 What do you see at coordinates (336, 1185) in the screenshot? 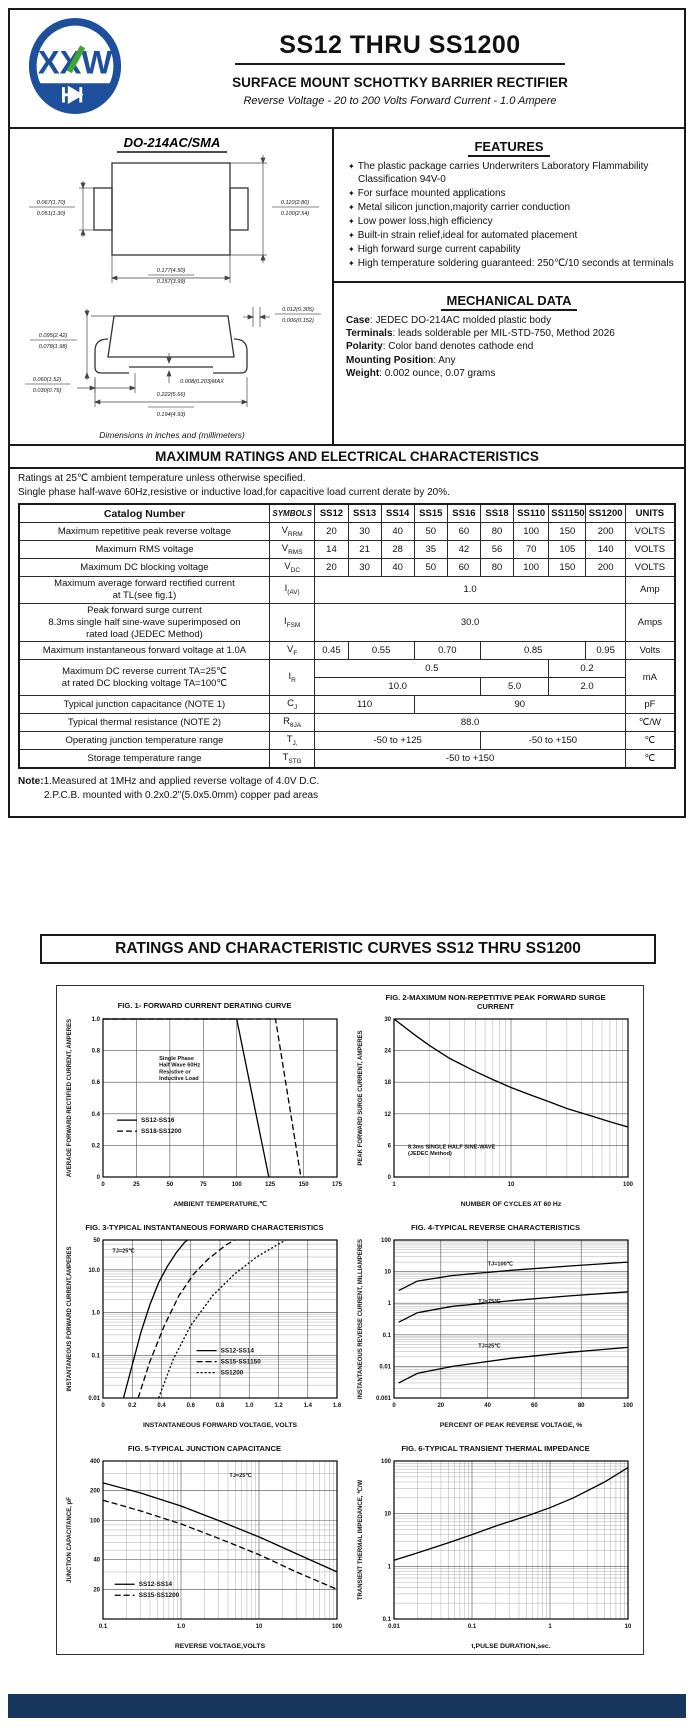
I see `svg-text: 175` at bounding box center [336, 1185].